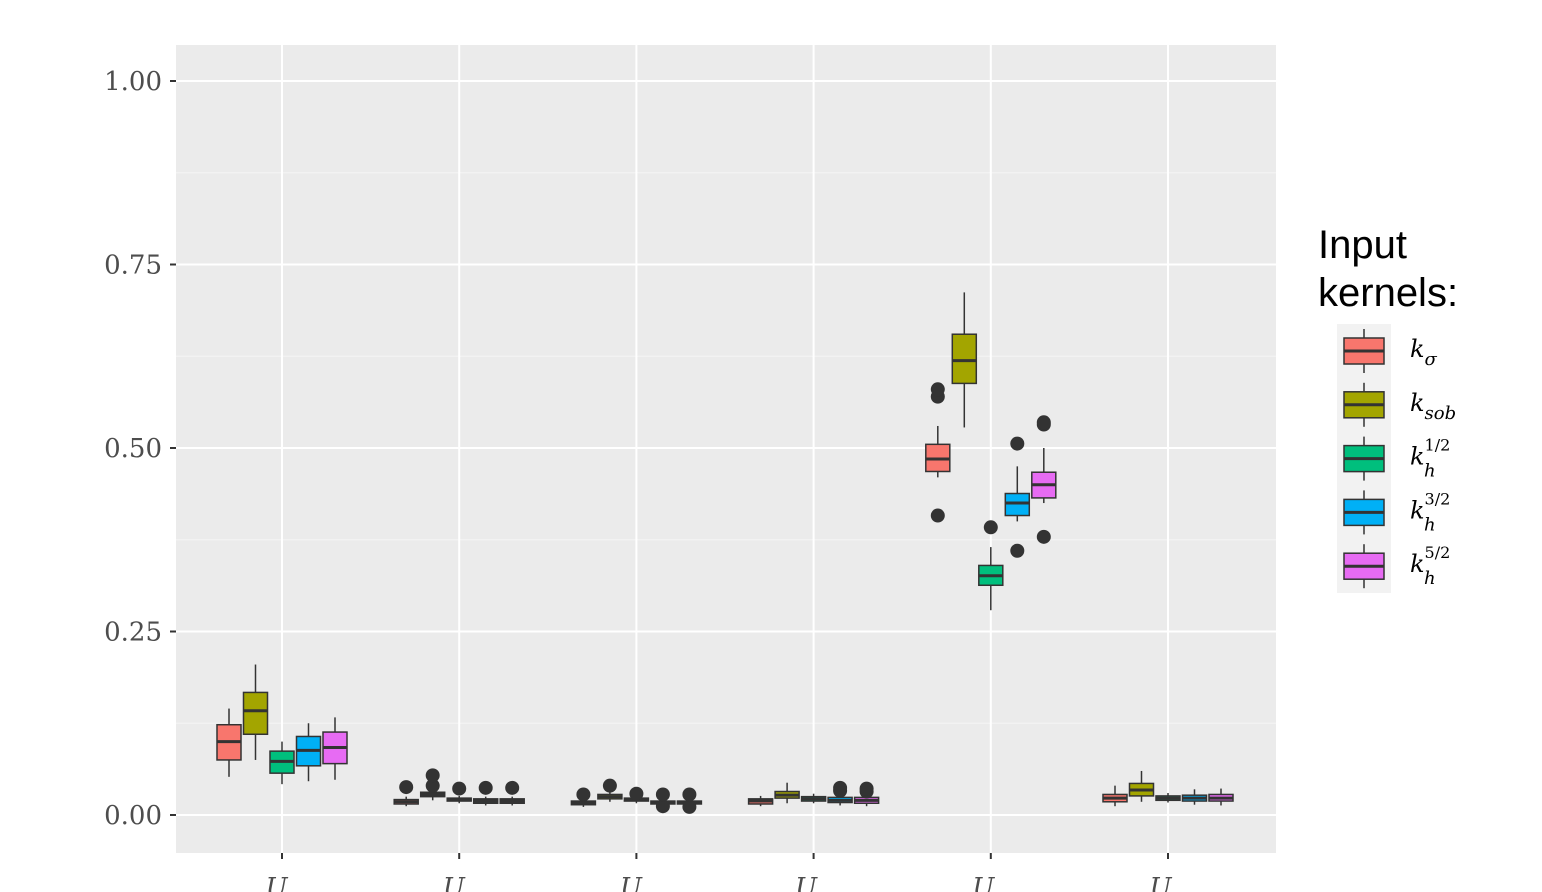 This screenshot has width=1542, height=892. I want to click on x-tick-label: Ur₂, so click(990, 882).